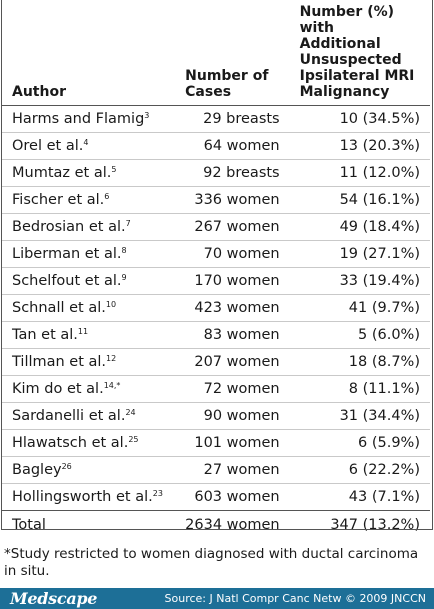 Image resolution: width=434 pixels, height=609 pixels. I want to click on table-row: Schnall et al.10 423 women 41 (9.7%), so click(216, 308).